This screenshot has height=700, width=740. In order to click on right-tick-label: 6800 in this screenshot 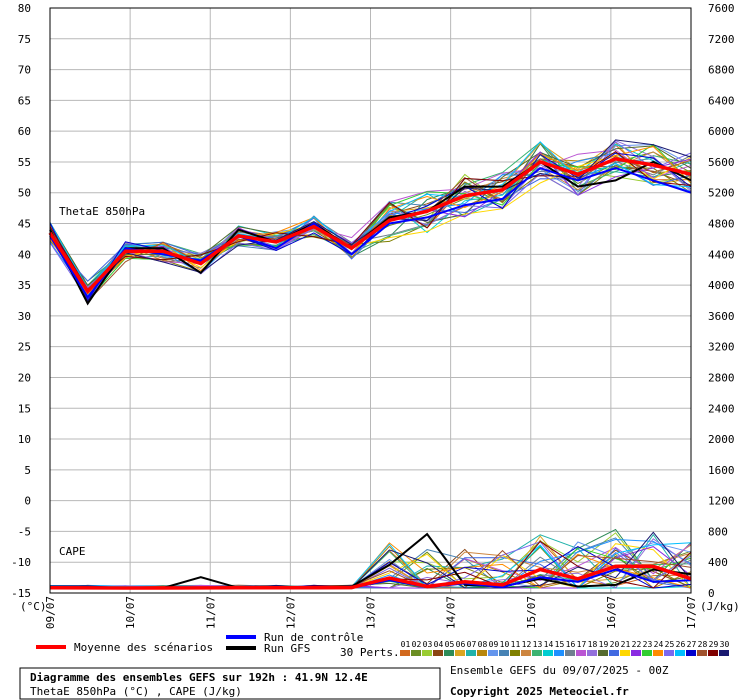, I will do `click(721, 70)`.